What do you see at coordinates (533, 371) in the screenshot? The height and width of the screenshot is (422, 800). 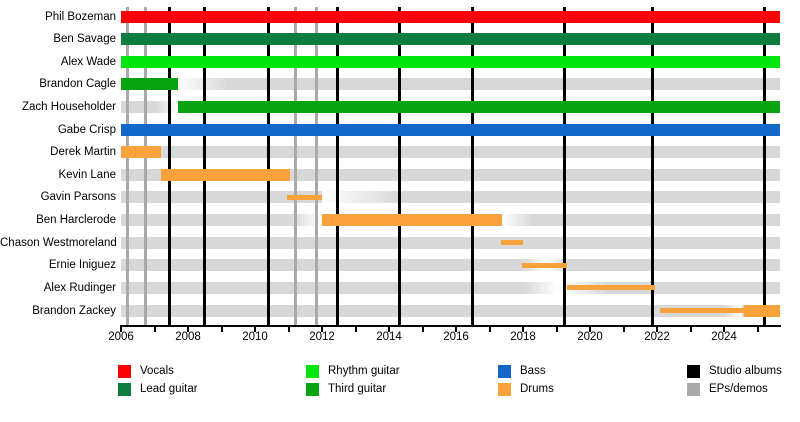 I see `legend-label-bass: Bass` at bounding box center [533, 371].